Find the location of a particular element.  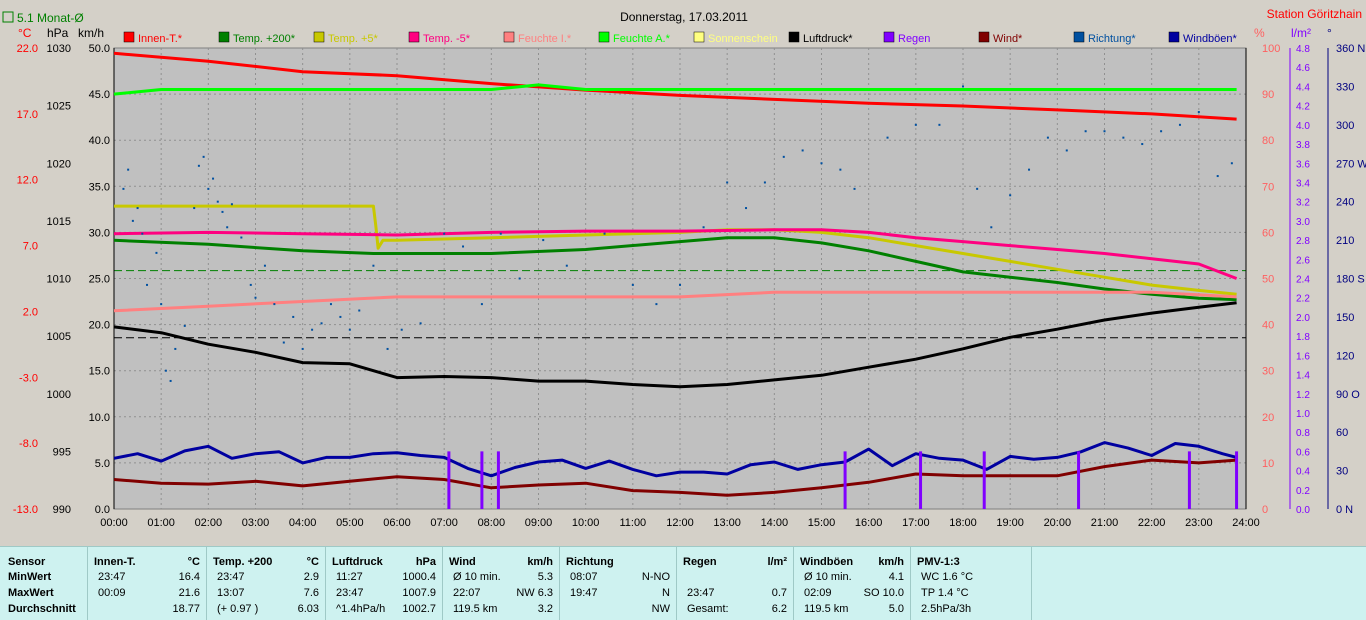

stats-cell-value: 3.2 is located at coordinates (545, 609).